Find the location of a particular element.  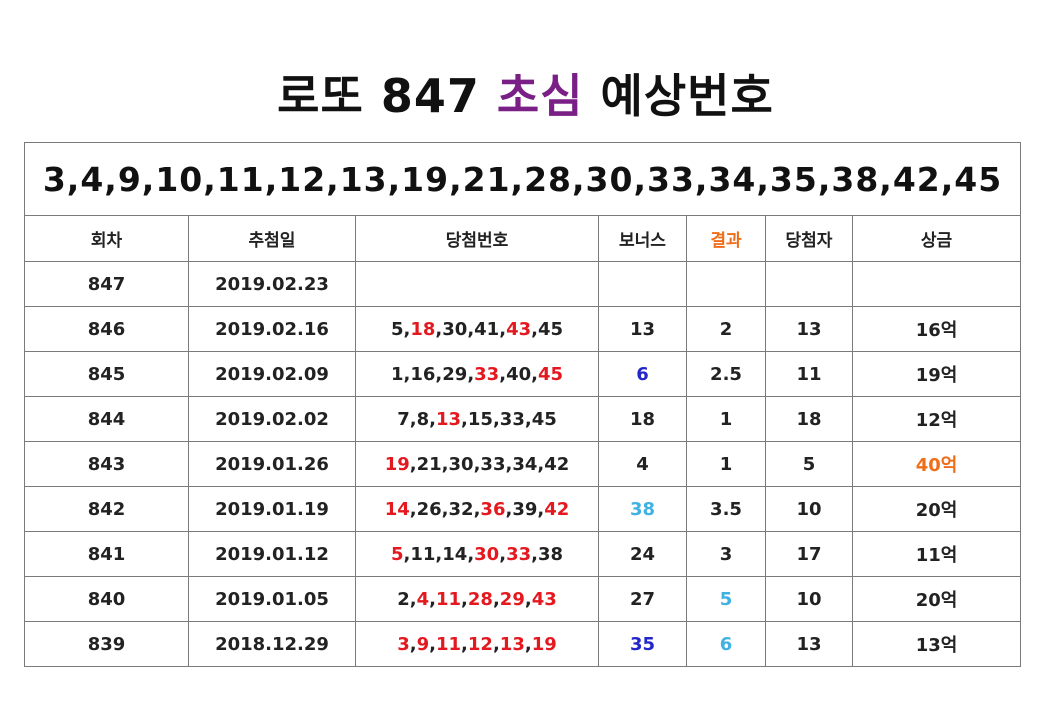

winning-number: 19 is located at coordinates (397, 464).